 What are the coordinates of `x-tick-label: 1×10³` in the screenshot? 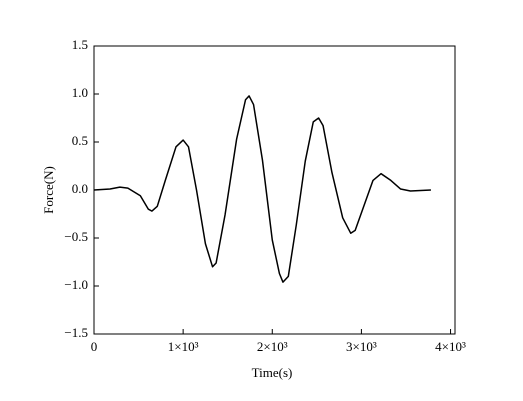 It's located at (183, 346).